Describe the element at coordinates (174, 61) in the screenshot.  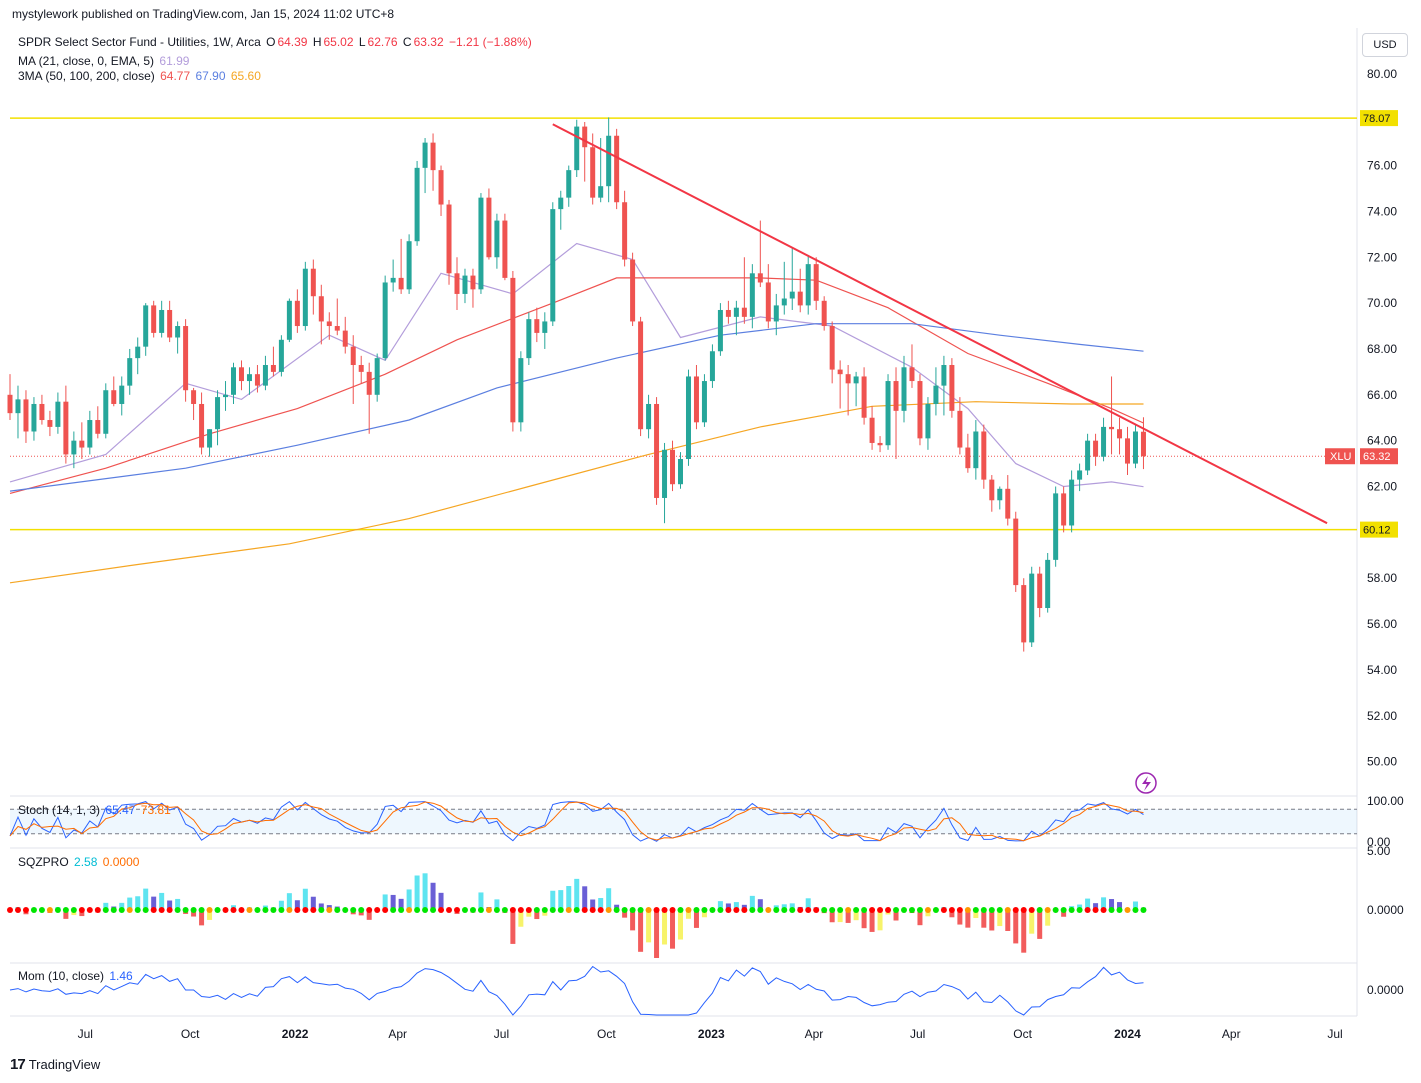
I see `ma-value: 61.99` at that location.